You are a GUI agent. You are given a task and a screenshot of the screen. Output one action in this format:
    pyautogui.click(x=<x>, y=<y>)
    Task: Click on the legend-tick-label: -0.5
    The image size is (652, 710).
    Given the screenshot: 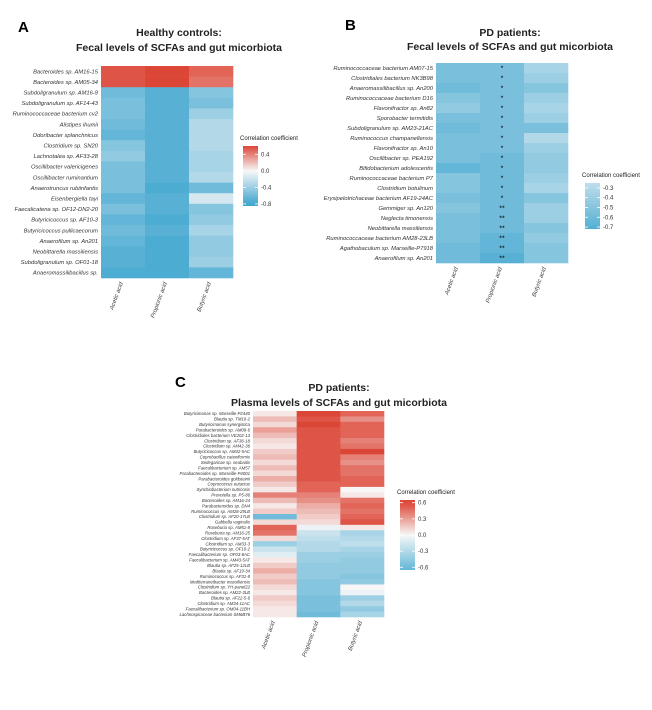 What is the action you would take?
    pyautogui.click(x=608, y=208)
    